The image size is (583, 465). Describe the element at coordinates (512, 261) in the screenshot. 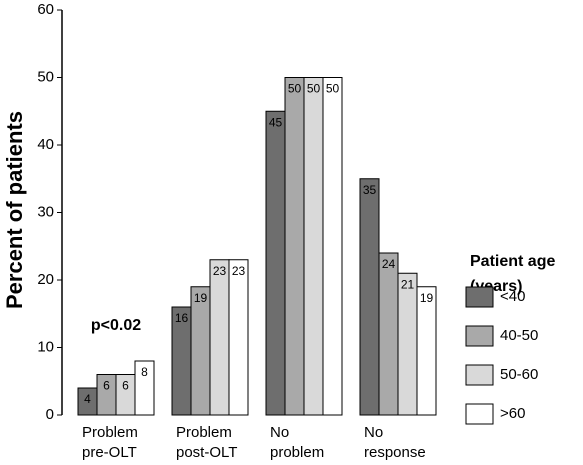

I see `legend-title: Patient age` at that location.